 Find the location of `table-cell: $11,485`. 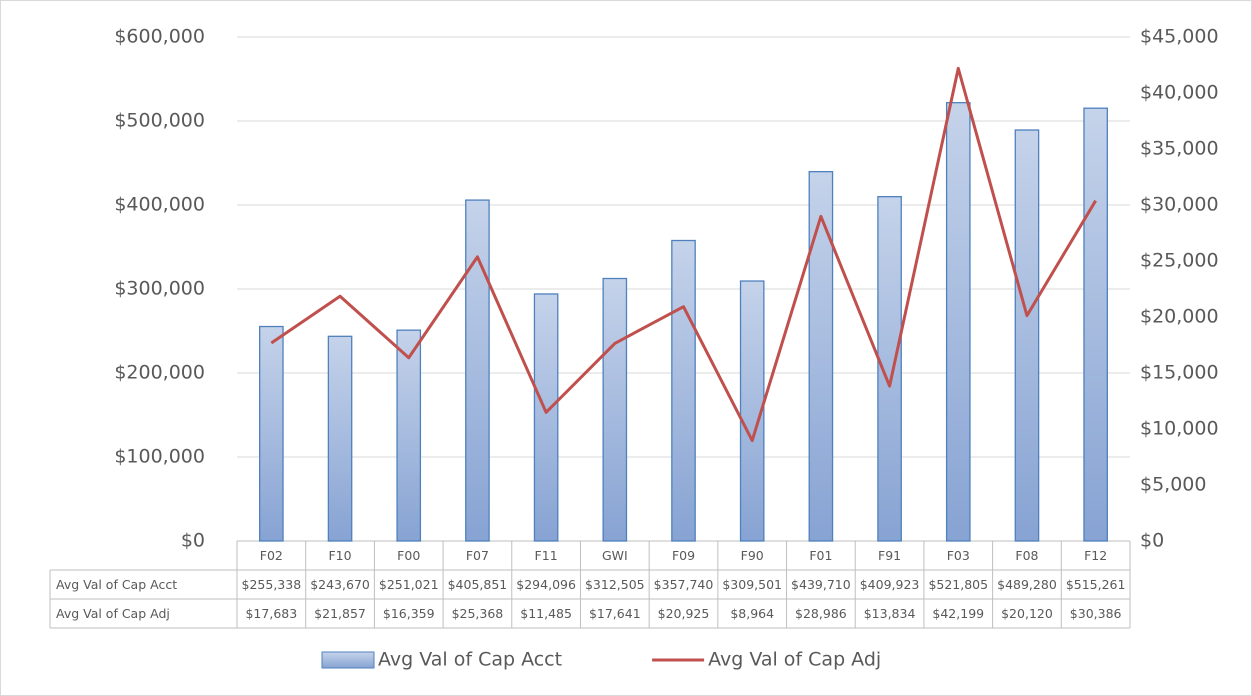

table-cell: $11,485 is located at coordinates (546, 613).